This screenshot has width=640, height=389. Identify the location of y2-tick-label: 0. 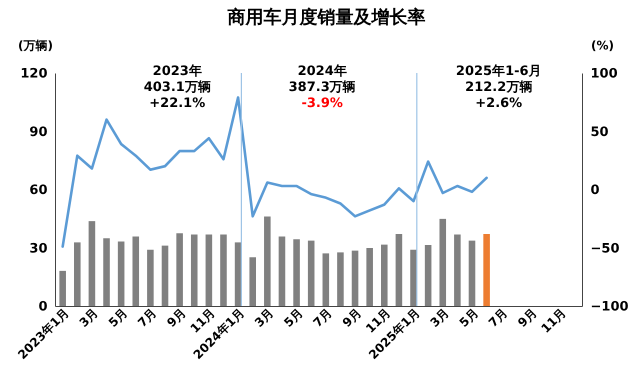
(595, 190).